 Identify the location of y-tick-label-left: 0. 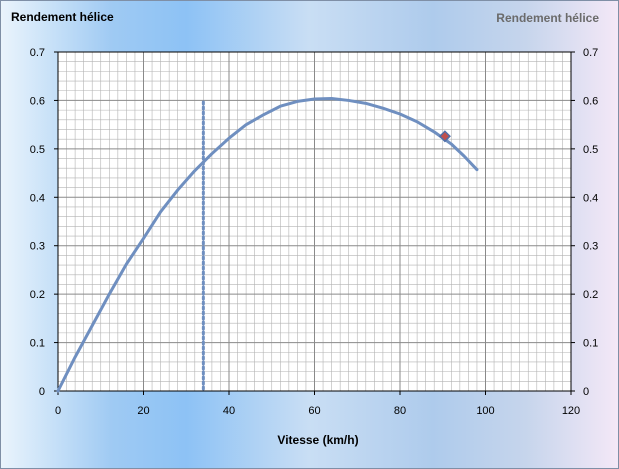
(42, 392).